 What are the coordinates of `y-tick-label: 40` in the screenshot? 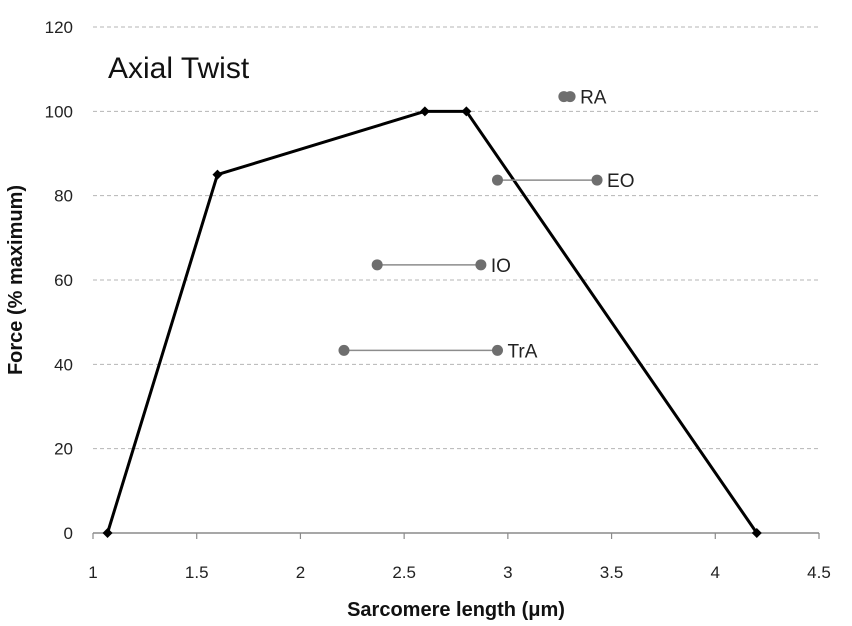 It's located at (63, 364).